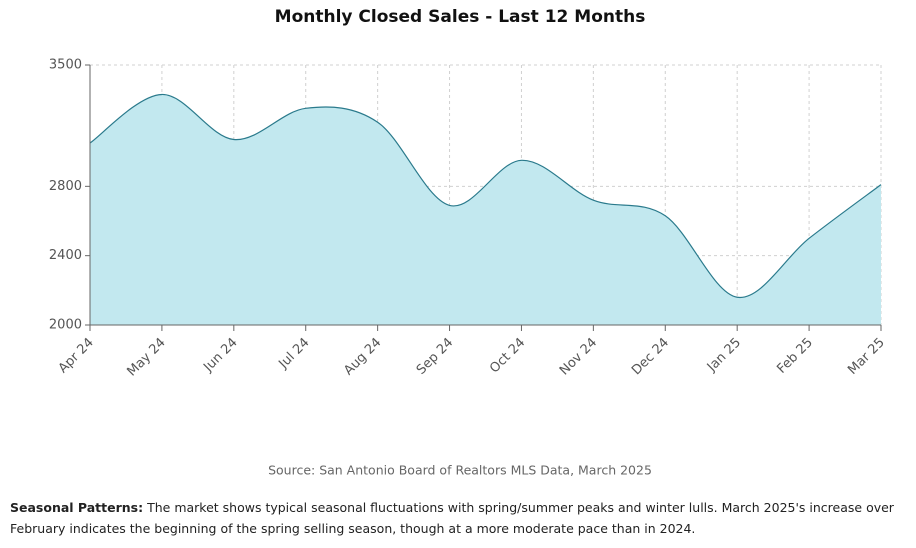 This screenshot has height=548, width=916. I want to click on y-tick-label: 2400, so click(65, 255).